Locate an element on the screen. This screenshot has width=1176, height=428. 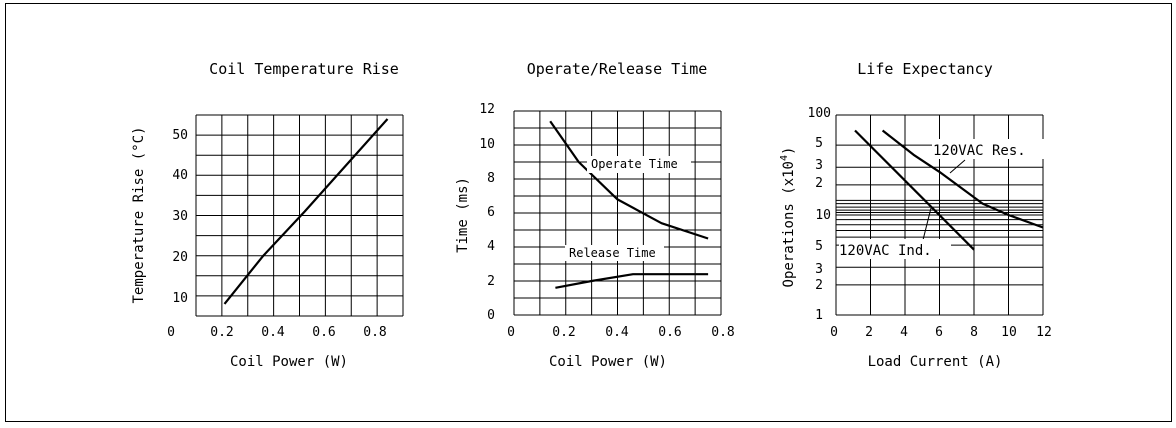
chart-1-x-tick: 0.2 is located at coordinates (221, 332).